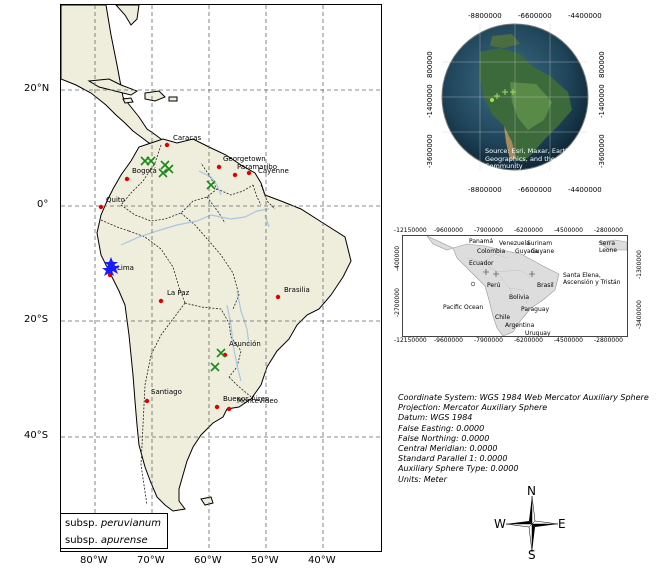 The width and height of the screenshot is (657, 580). Describe the element at coordinates (448, 449) in the screenshot. I see `projection-info-line: Central Meridian: 0.0000` at that location.